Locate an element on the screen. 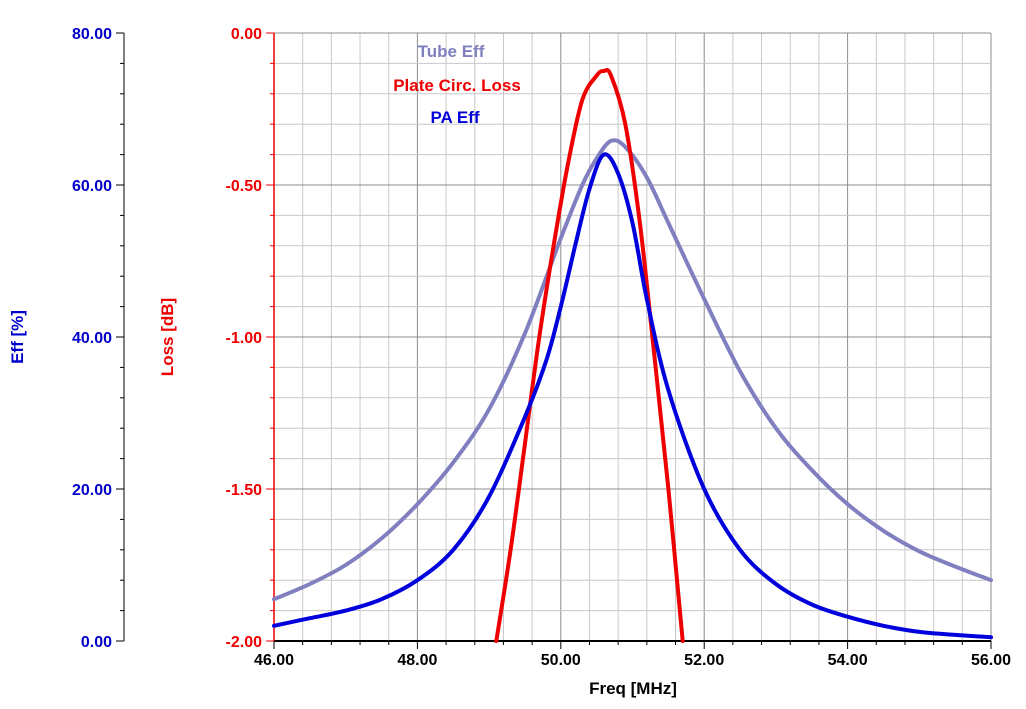 Image resolution: width=1026 pixels, height=709 pixels. loss-tick-label: 0.00 is located at coordinates (246, 34).